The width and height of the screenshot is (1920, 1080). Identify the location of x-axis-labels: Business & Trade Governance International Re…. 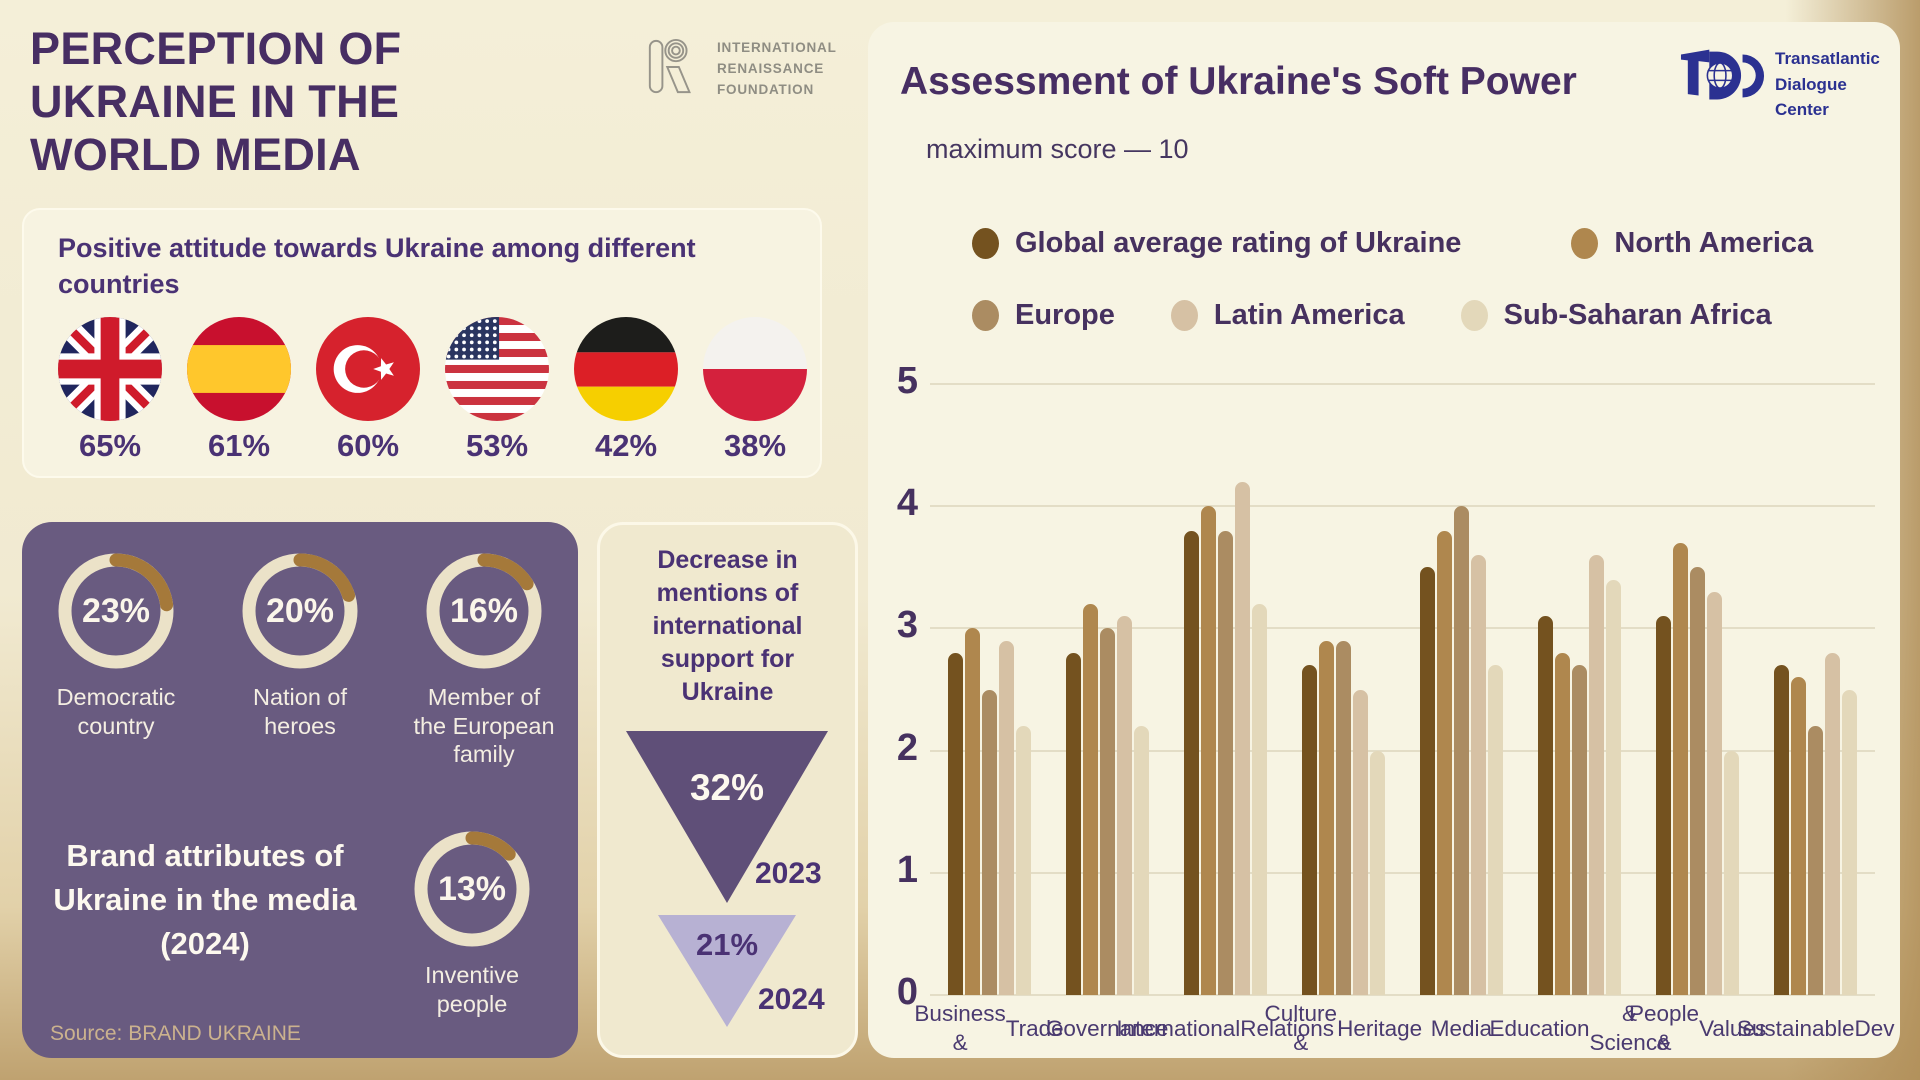
(1404, 1029).